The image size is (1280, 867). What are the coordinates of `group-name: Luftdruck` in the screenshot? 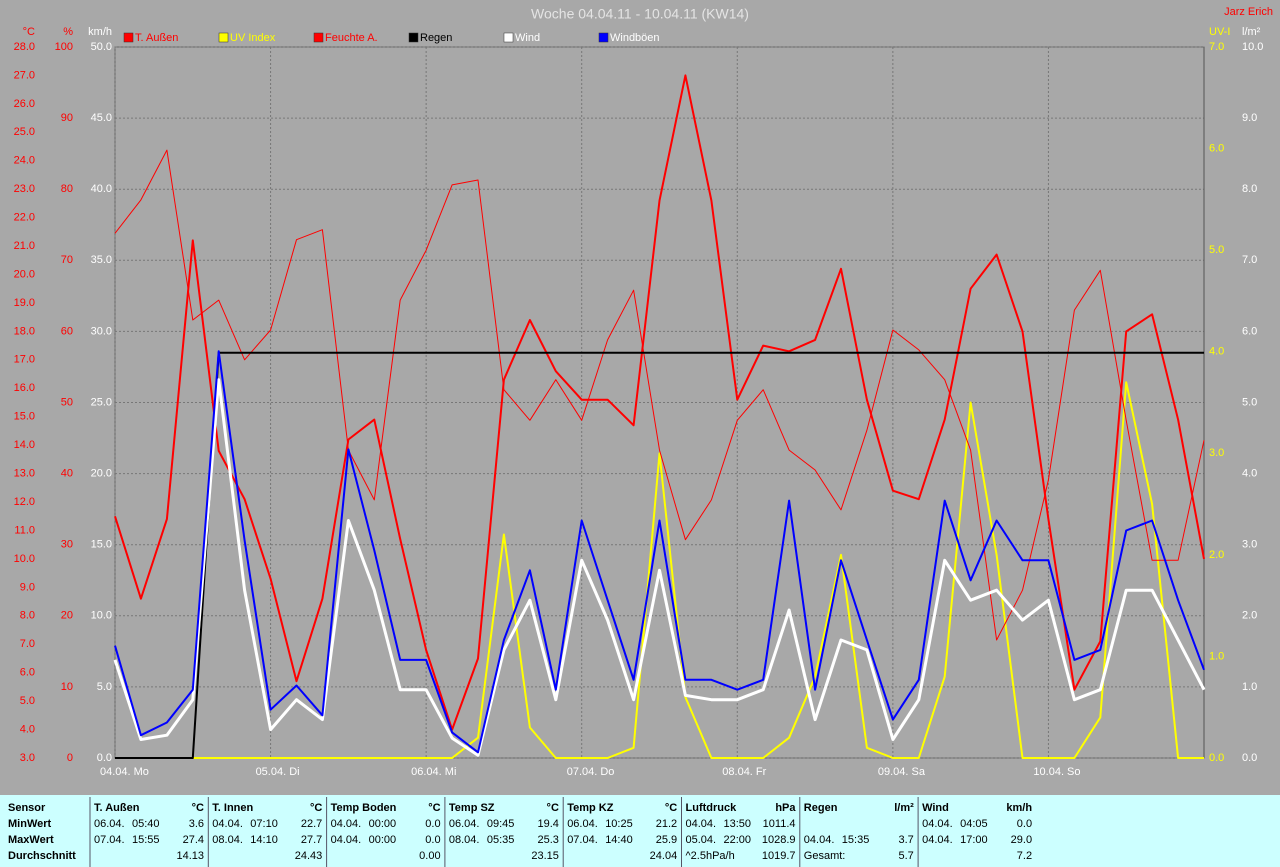 It's located at (712, 808).